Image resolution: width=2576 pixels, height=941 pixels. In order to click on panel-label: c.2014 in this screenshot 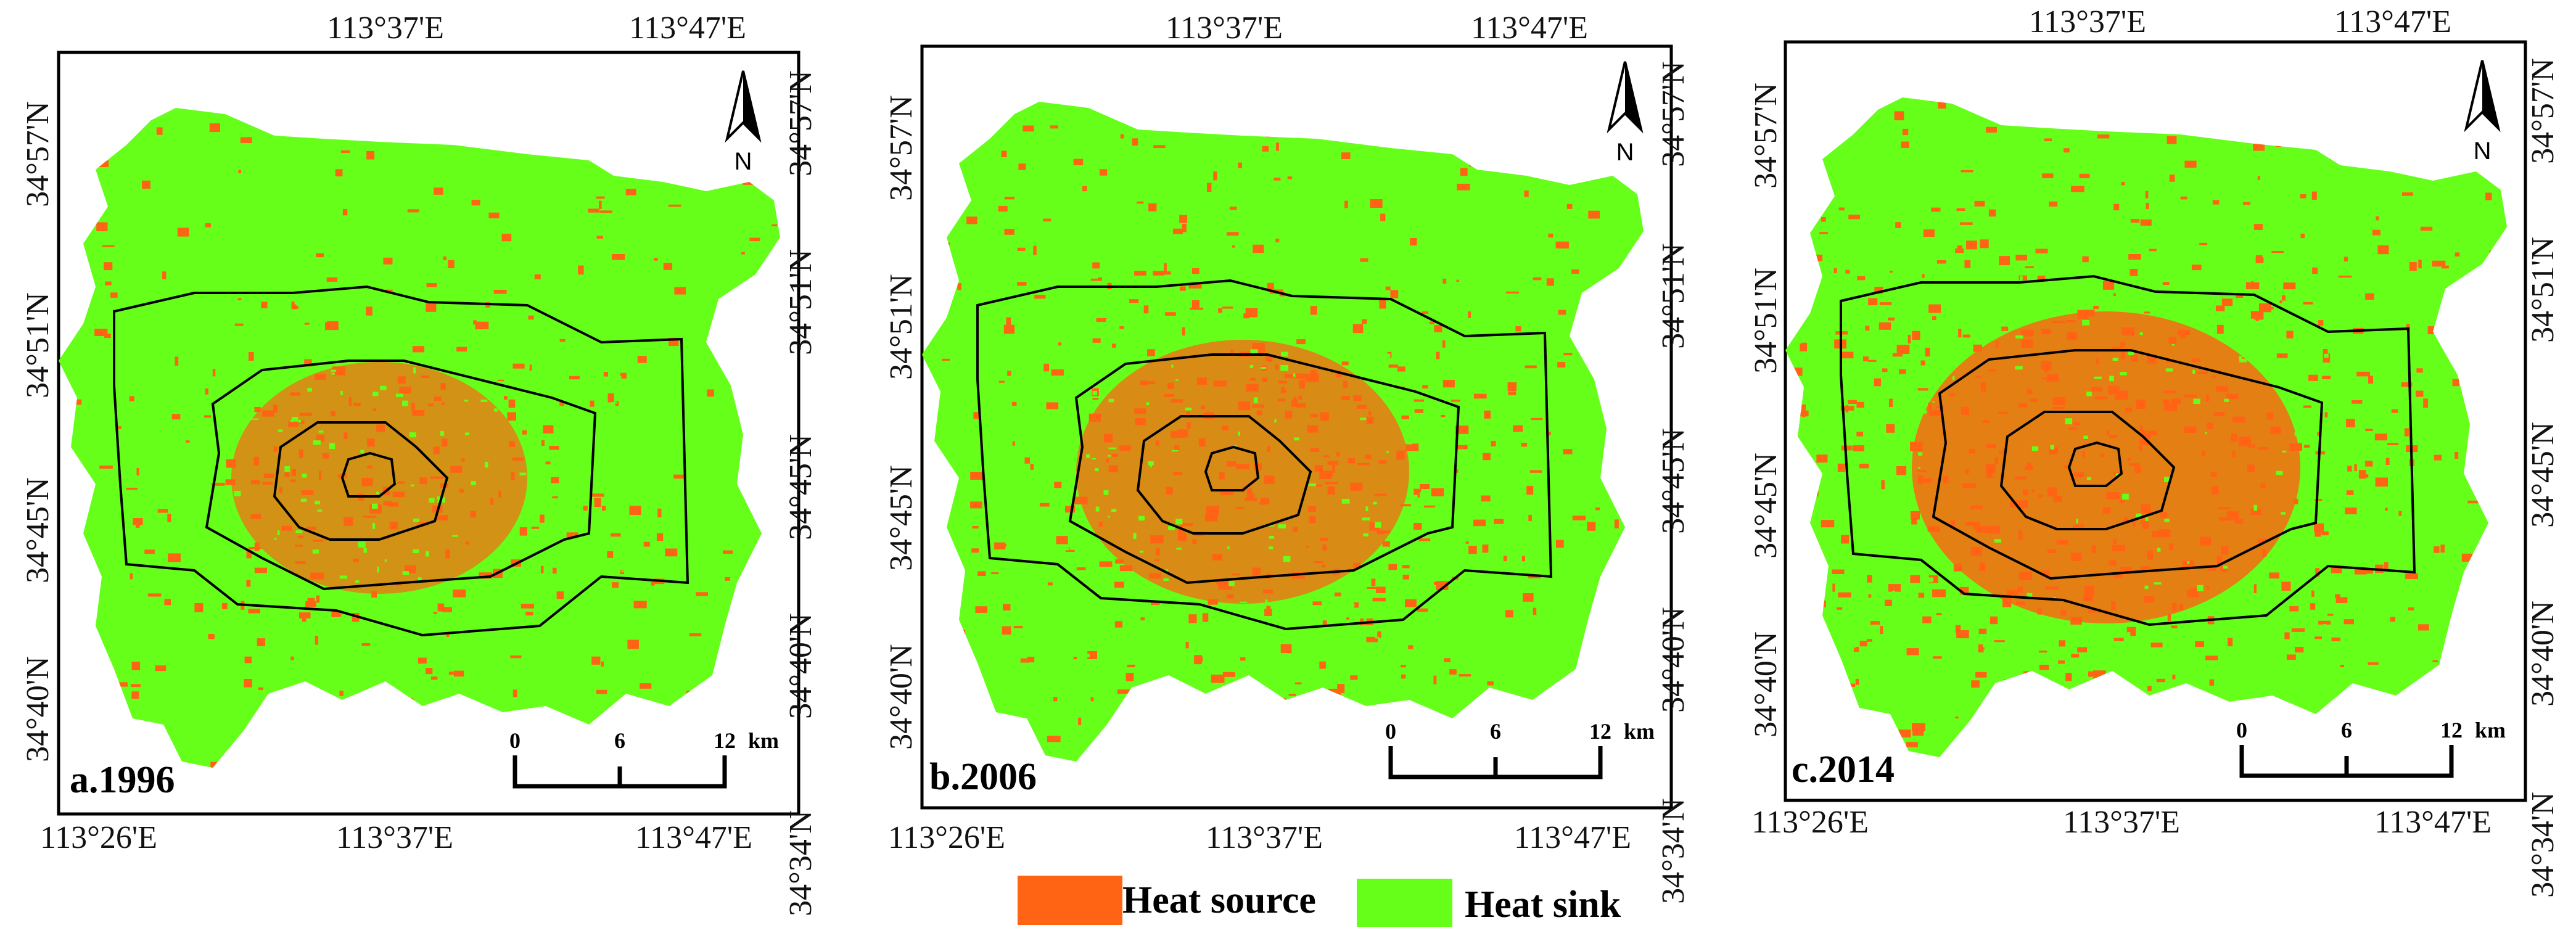, I will do `click(1843, 770)`.